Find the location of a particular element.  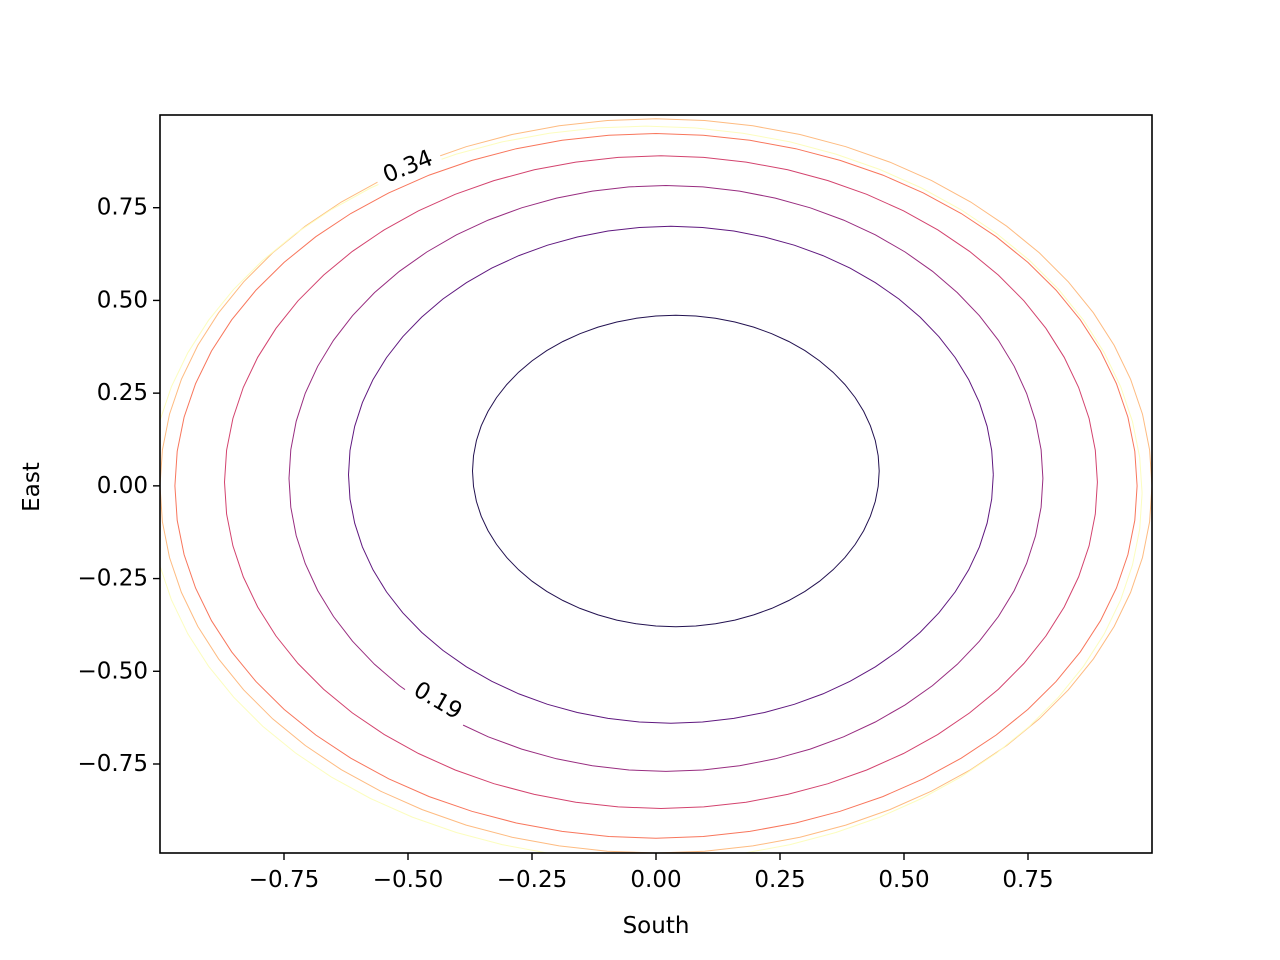

x-tick-label: −0.25 is located at coordinates (532, 880).